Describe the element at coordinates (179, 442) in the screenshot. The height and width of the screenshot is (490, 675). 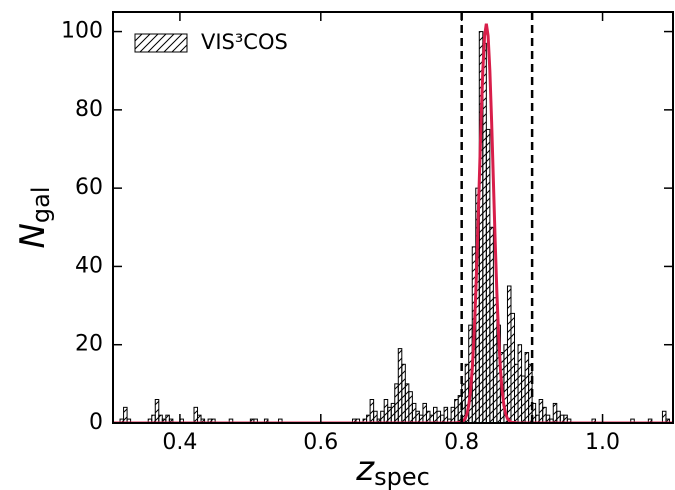
I see `x-tick-label: 0.4` at that location.